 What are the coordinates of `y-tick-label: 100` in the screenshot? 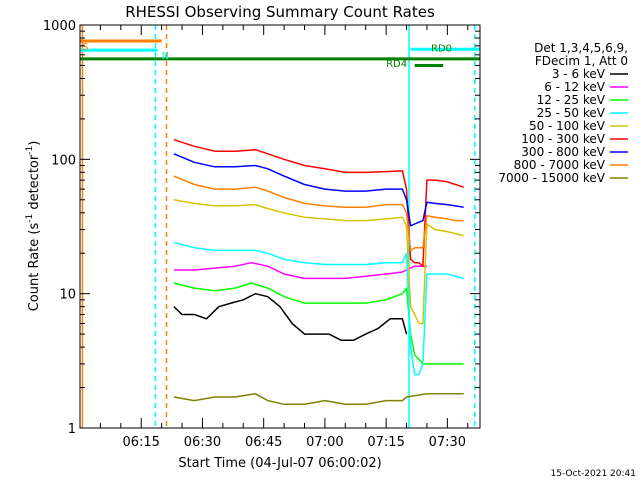 It's located at (63, 160).